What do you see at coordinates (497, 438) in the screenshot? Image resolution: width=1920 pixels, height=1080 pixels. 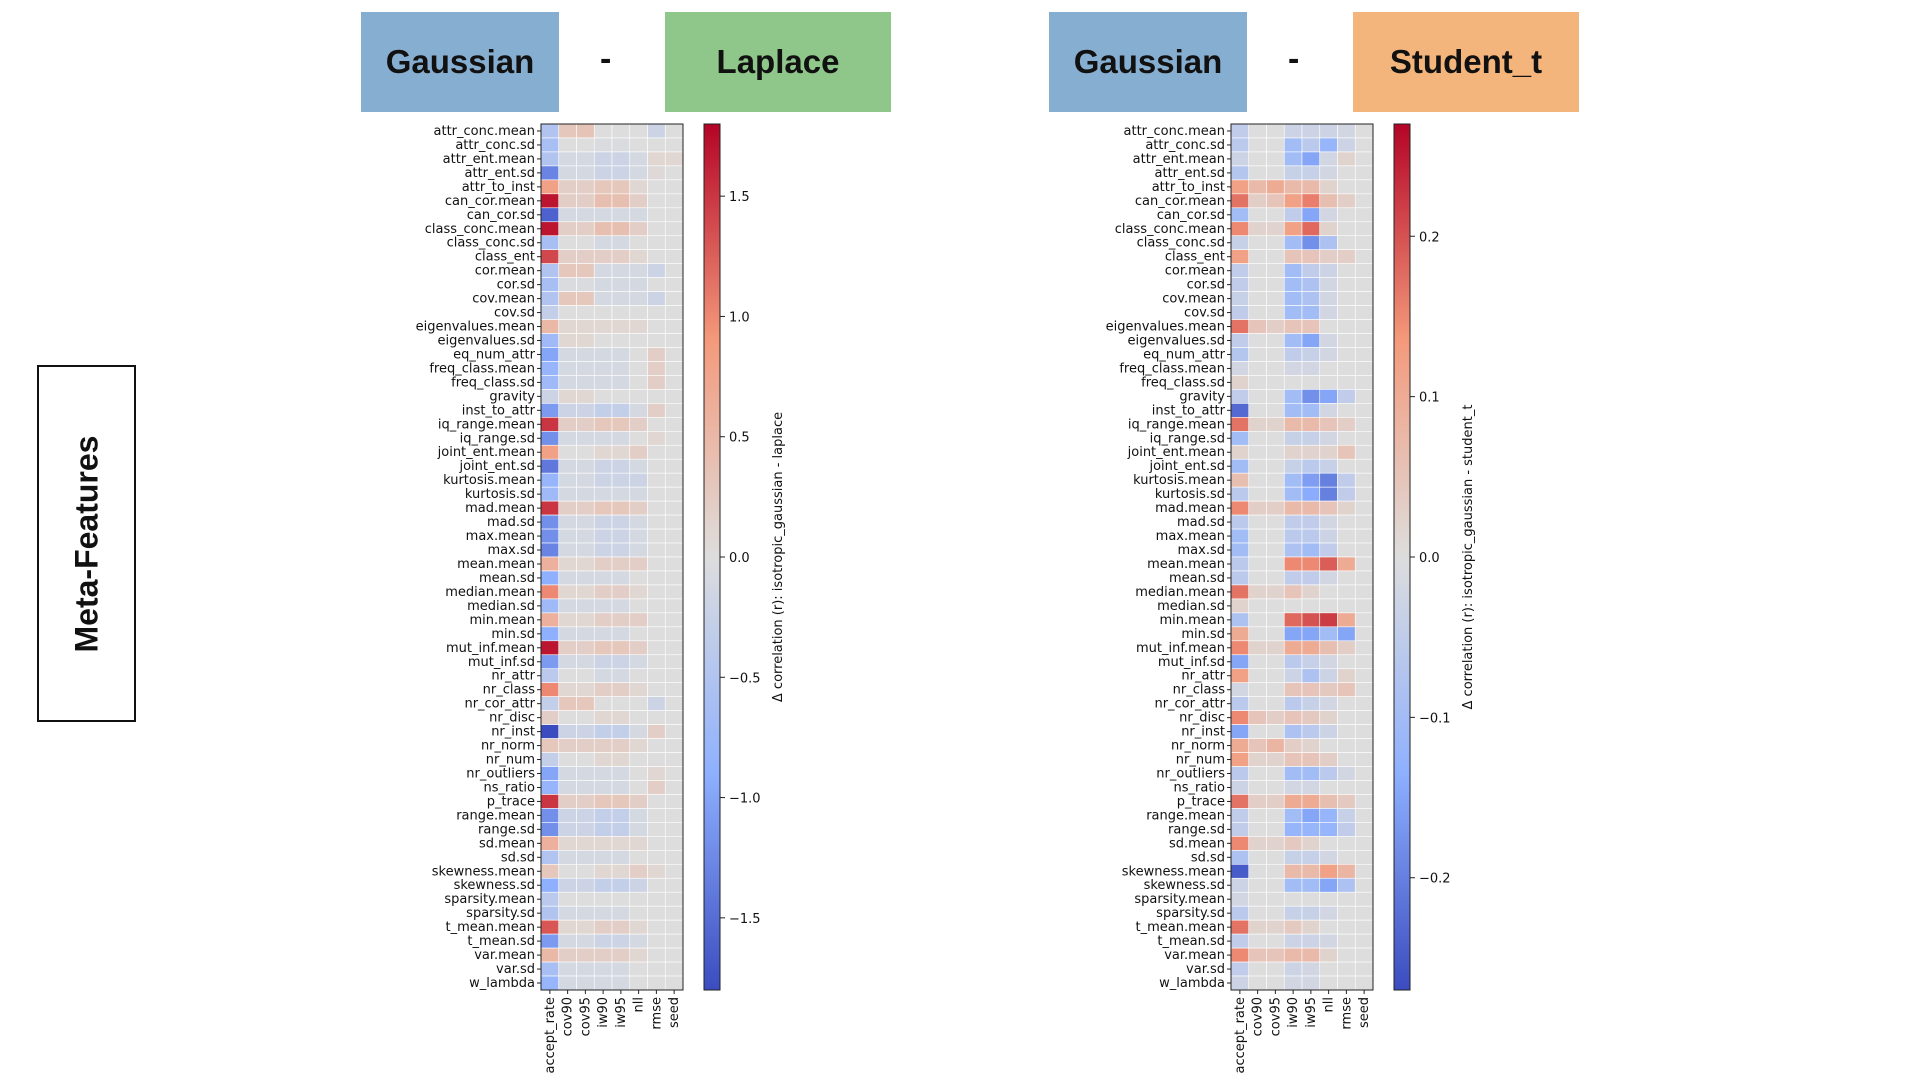 I see `row-label: iq_range.sd` at bounding box center [497, 438].